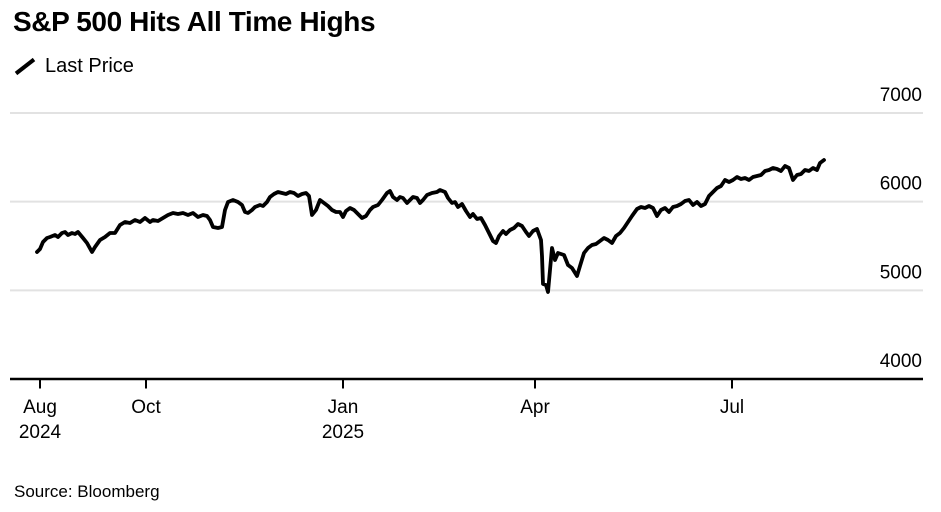  Describe the element at coordinates (732, 407) in the screenshot. I see `x-axis-label-jul: Jul` at that location.